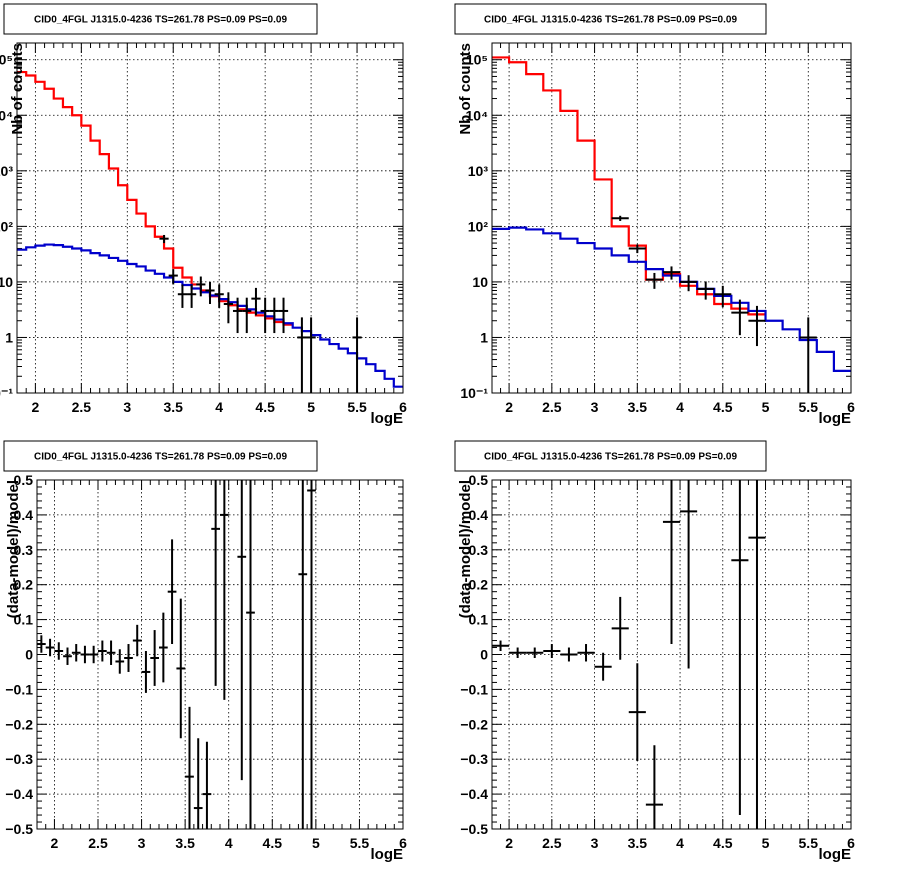  I want to click on y-axis-label: Nb of counts, so click(465, 89).